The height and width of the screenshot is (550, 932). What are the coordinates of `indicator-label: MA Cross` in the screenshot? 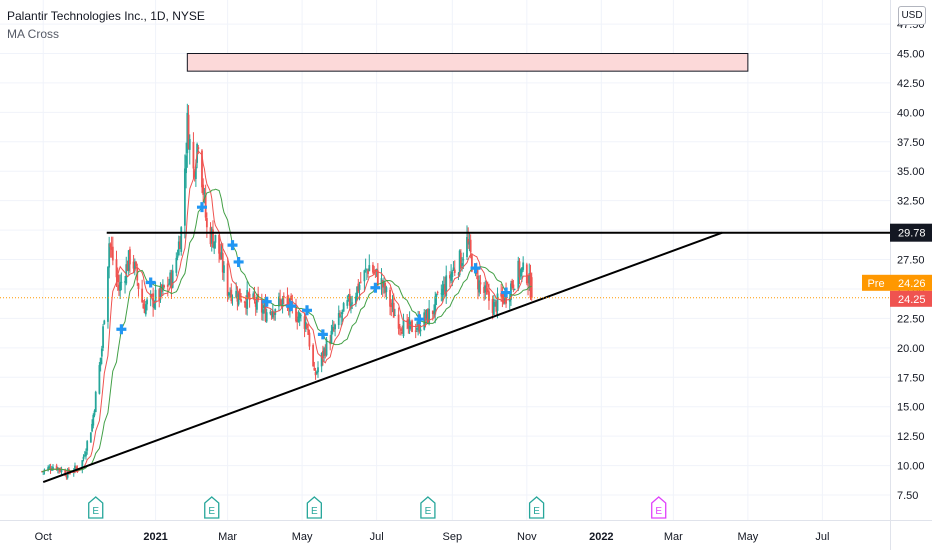 It's located at (33, 34).